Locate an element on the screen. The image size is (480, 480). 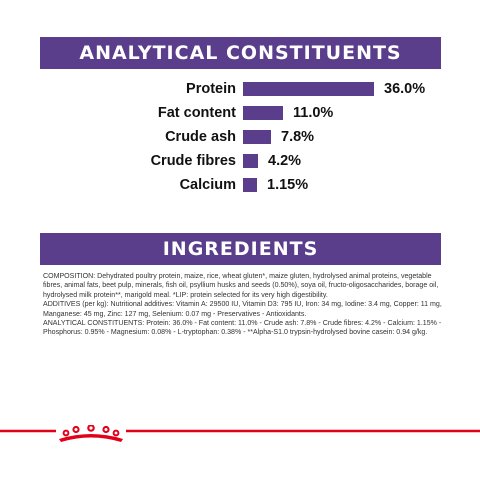
constituent-row-crude-ash: Crude ash 7.8% is located at coordinates (240, 137).